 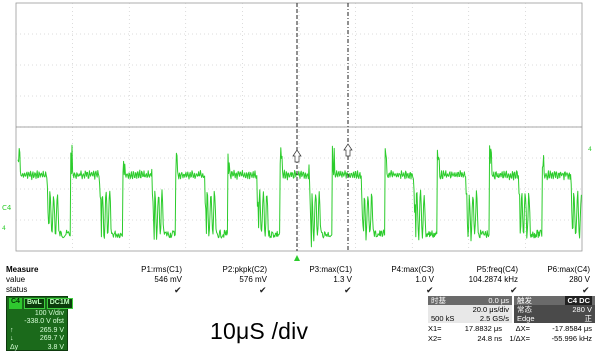 I want to click on x1-value: 17.8832 μs, so click(x=483, y=328).